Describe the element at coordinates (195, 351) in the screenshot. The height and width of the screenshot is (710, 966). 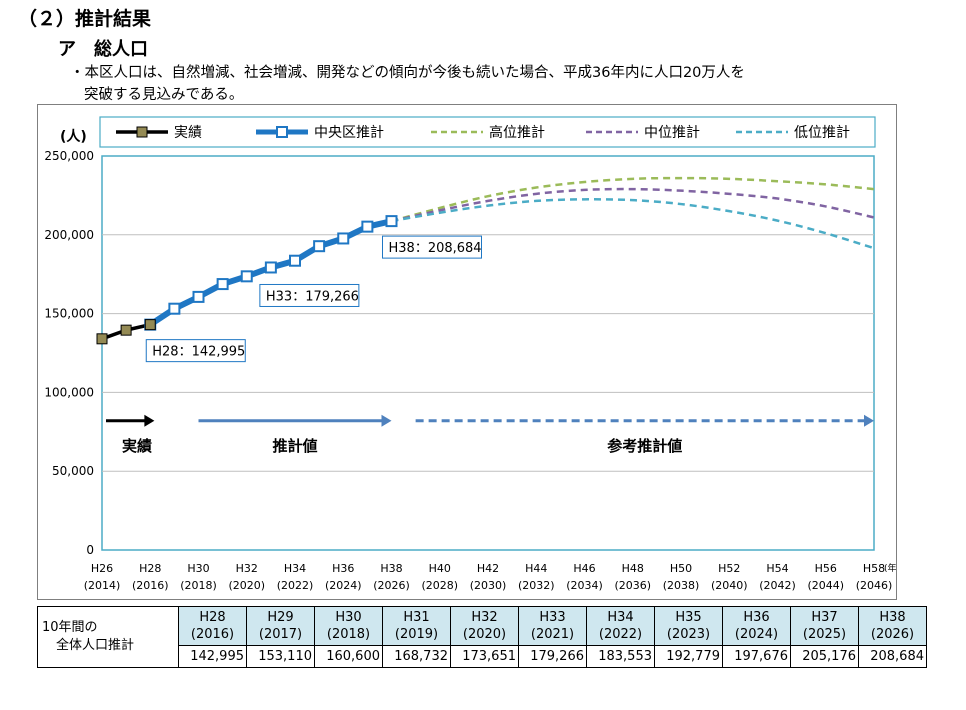
I see `callout-box` at that location.